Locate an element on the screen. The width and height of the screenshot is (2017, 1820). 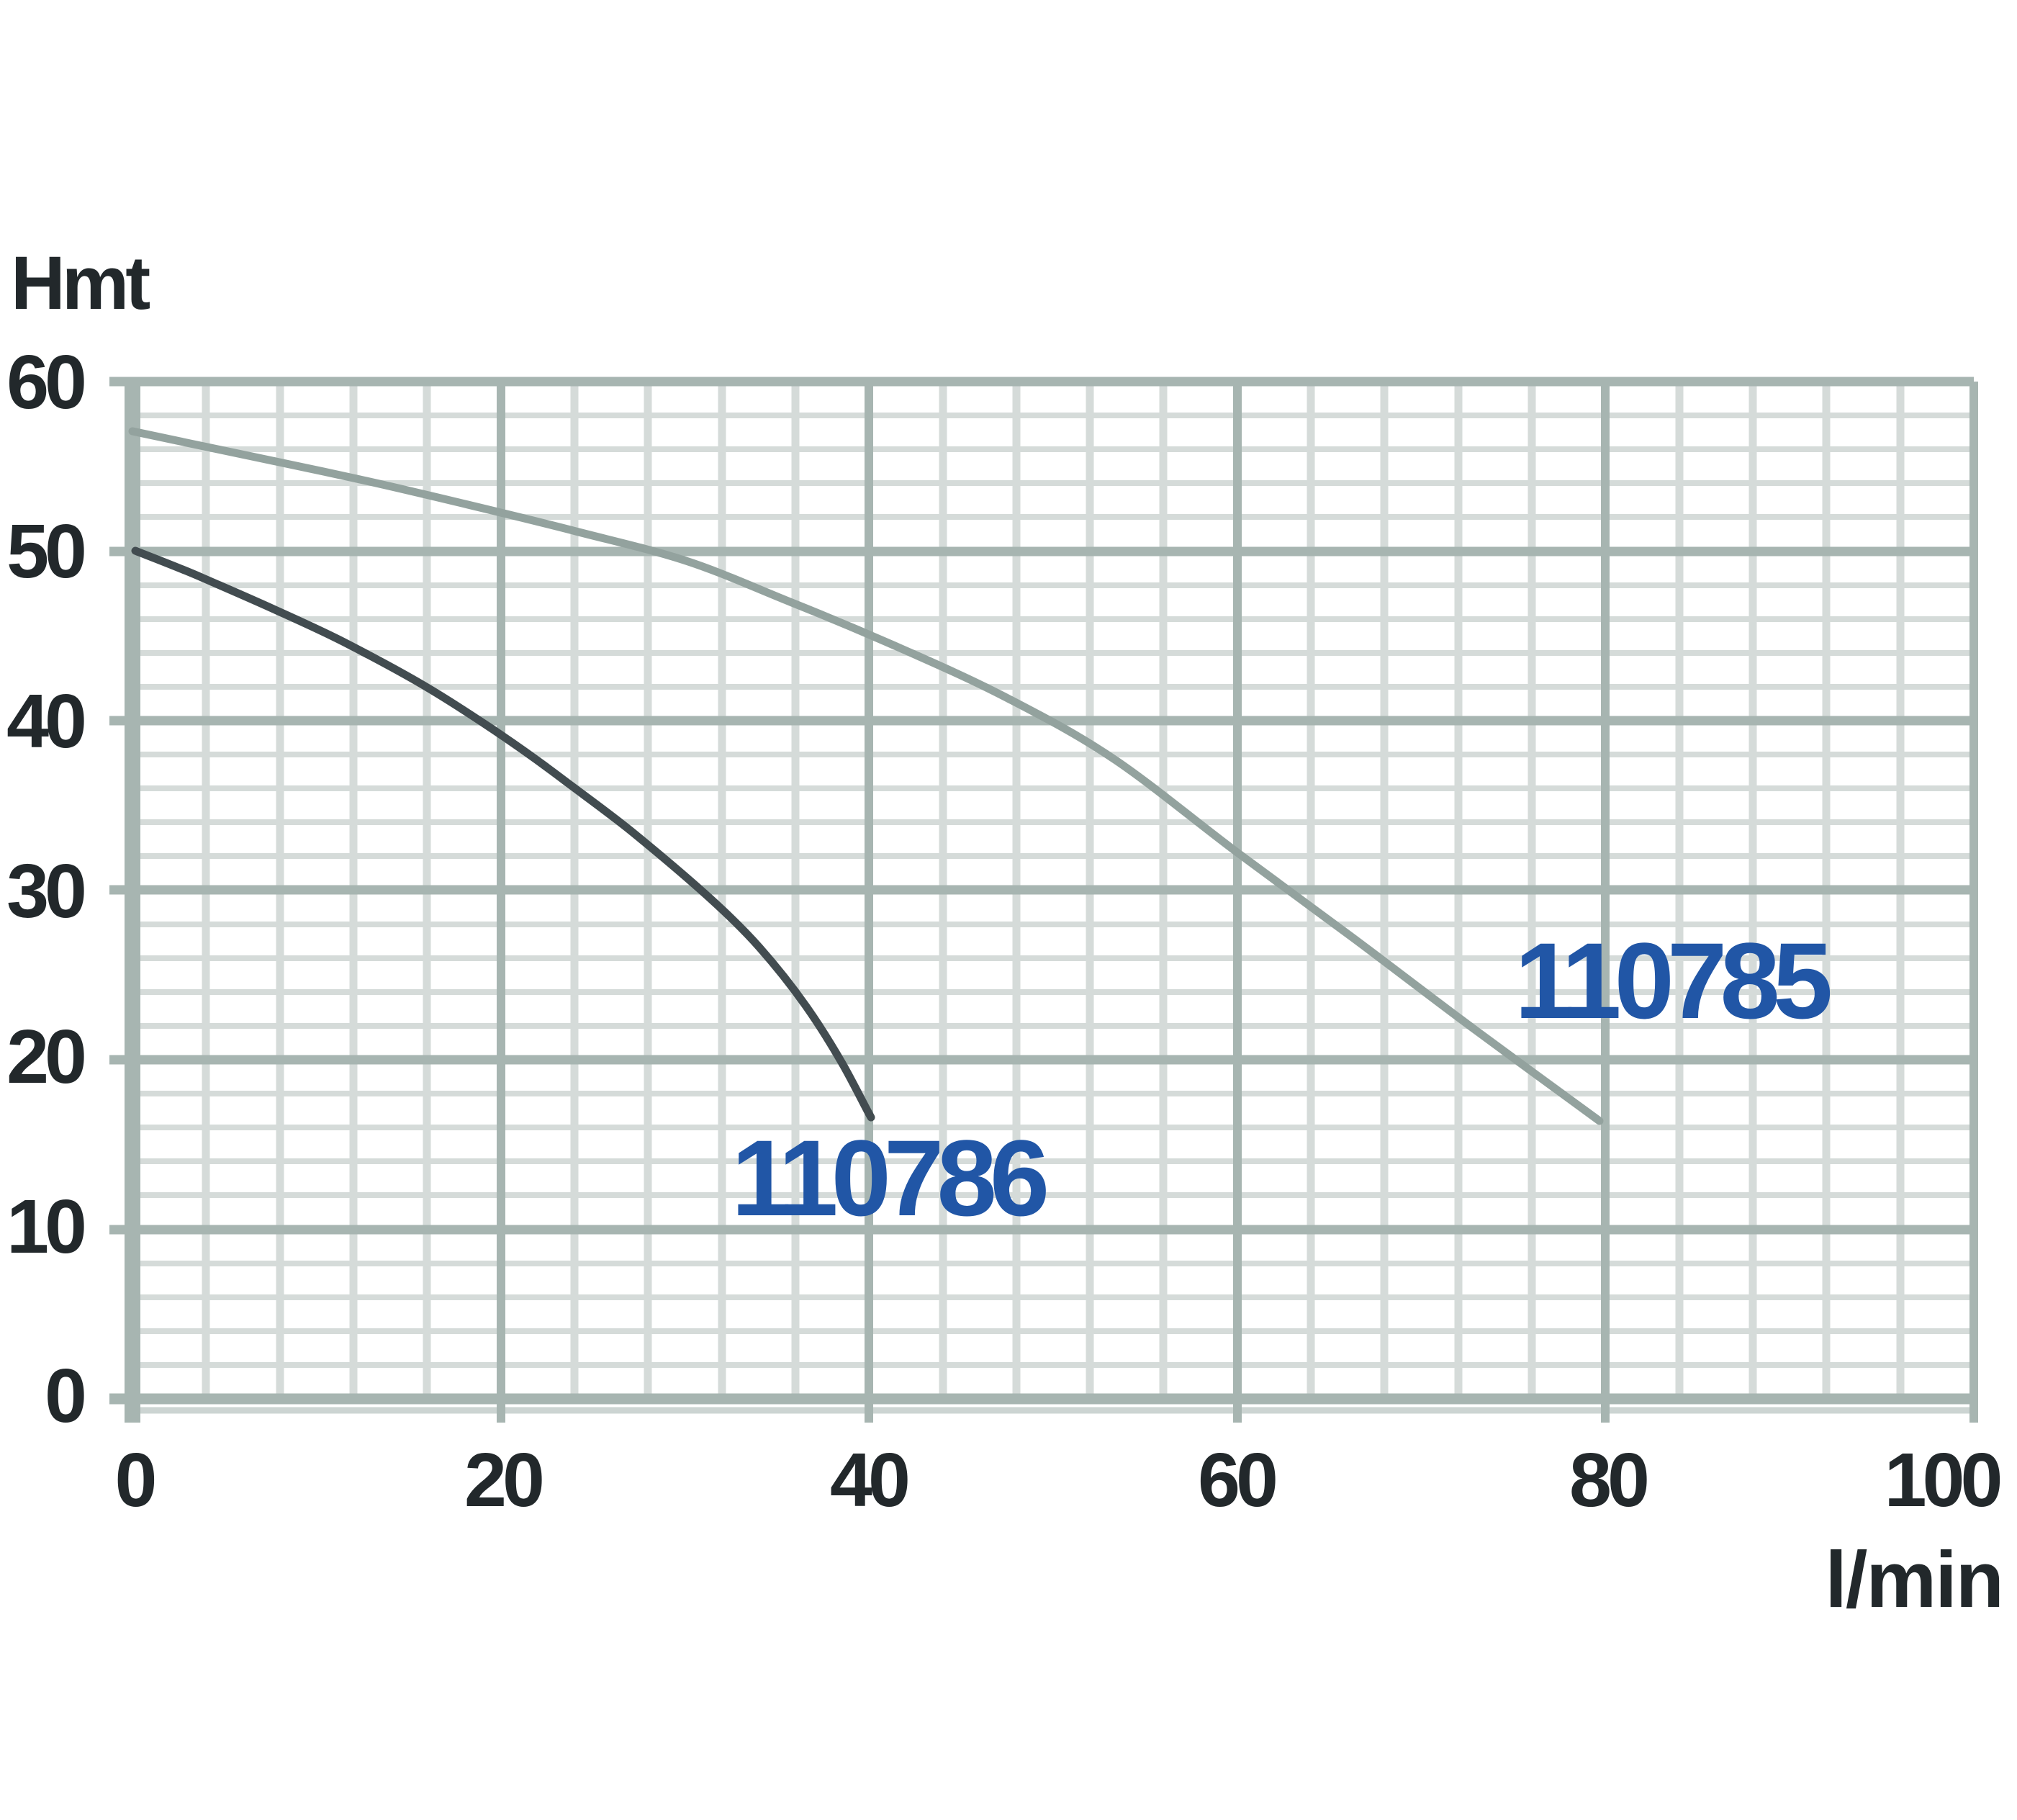
svg-text: 110785 is located at coordinates (1673, 980).